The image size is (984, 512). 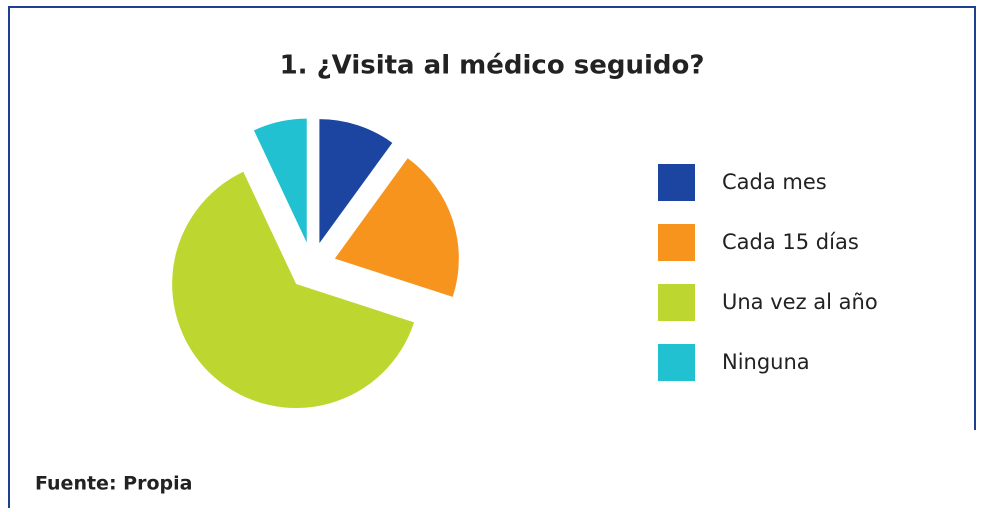 What do you see at coordinates (492, 66) in the screenshot?
I see `chart-title: 1. ¿Visita al médico seguido?` at bounding box center [492, 66].